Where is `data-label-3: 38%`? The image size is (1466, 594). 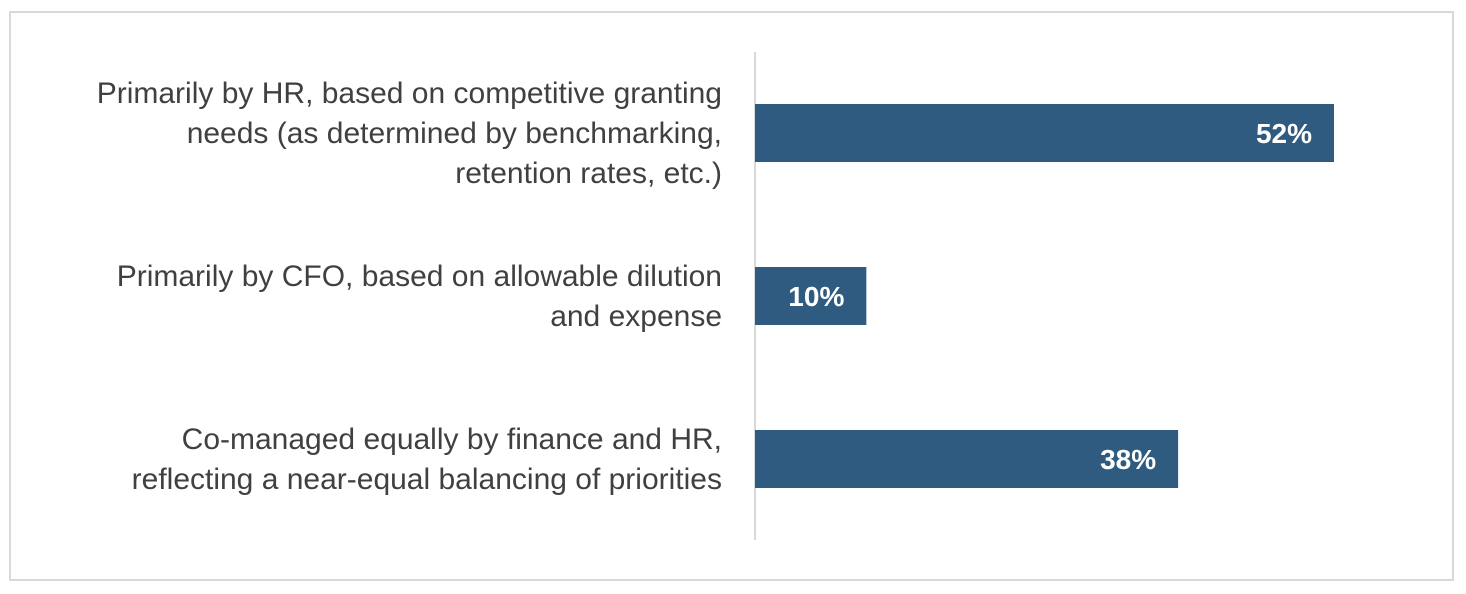 data-label-3: 38% is located at coordinates (1128, 459).